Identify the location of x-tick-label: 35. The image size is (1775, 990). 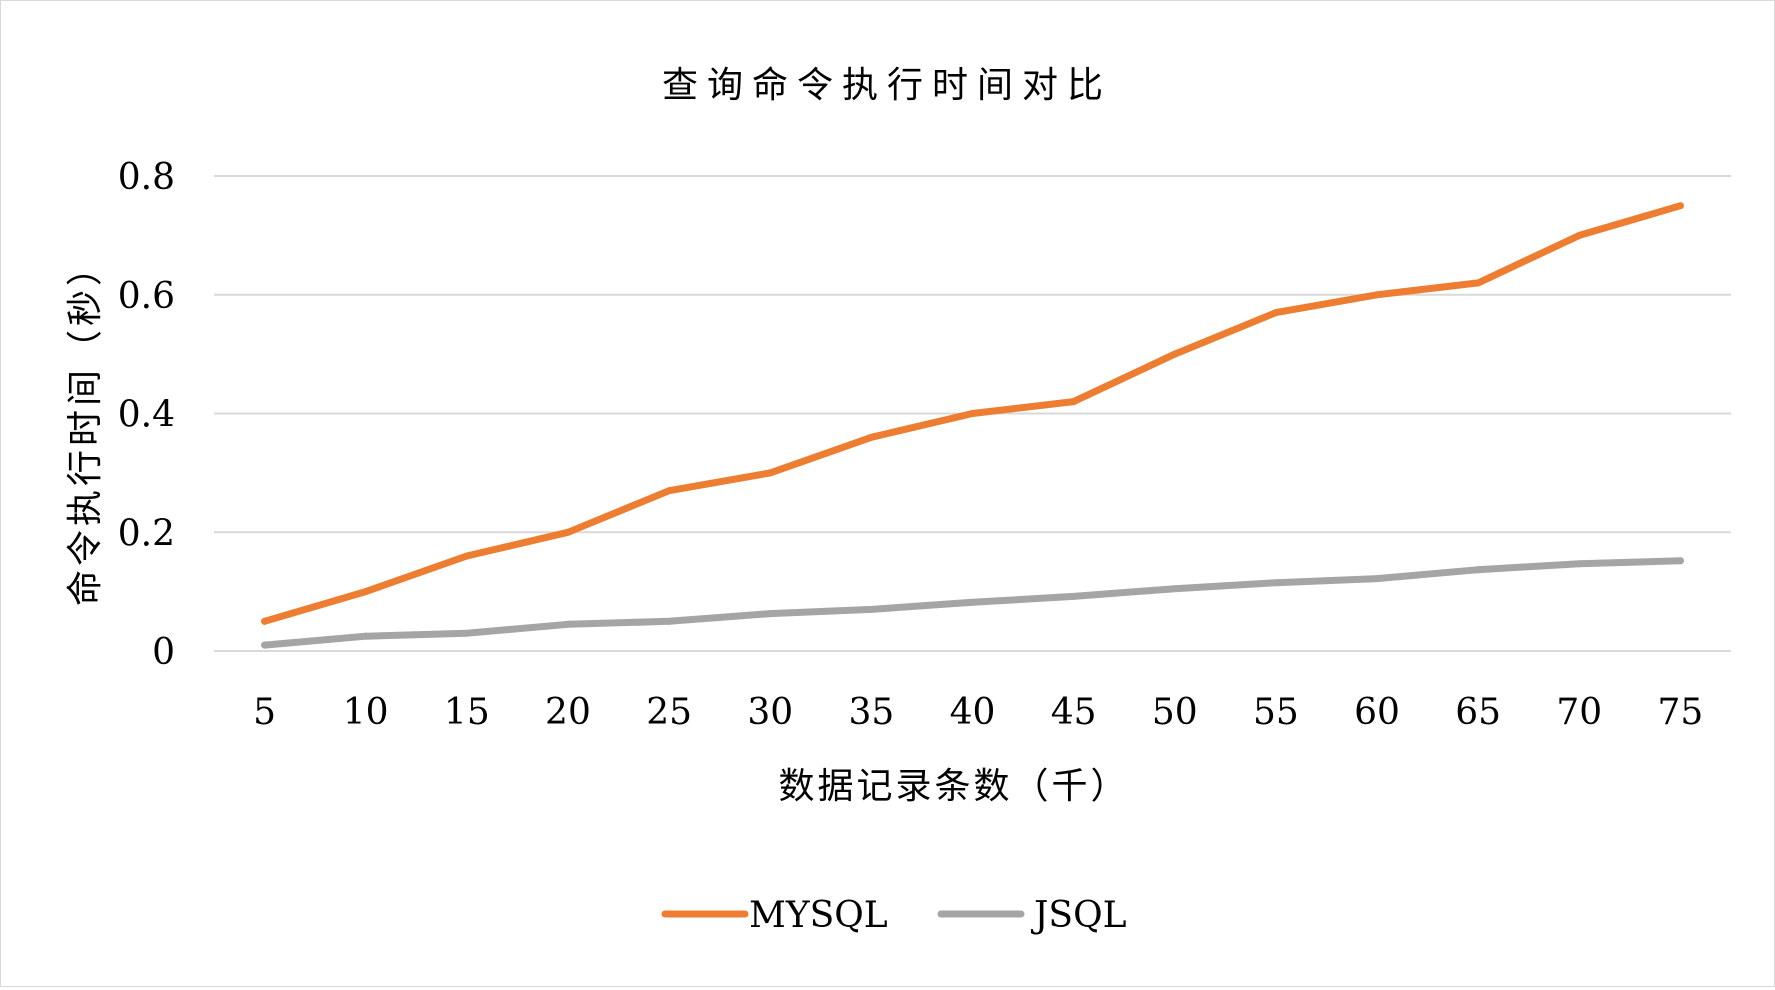
(871, 712).